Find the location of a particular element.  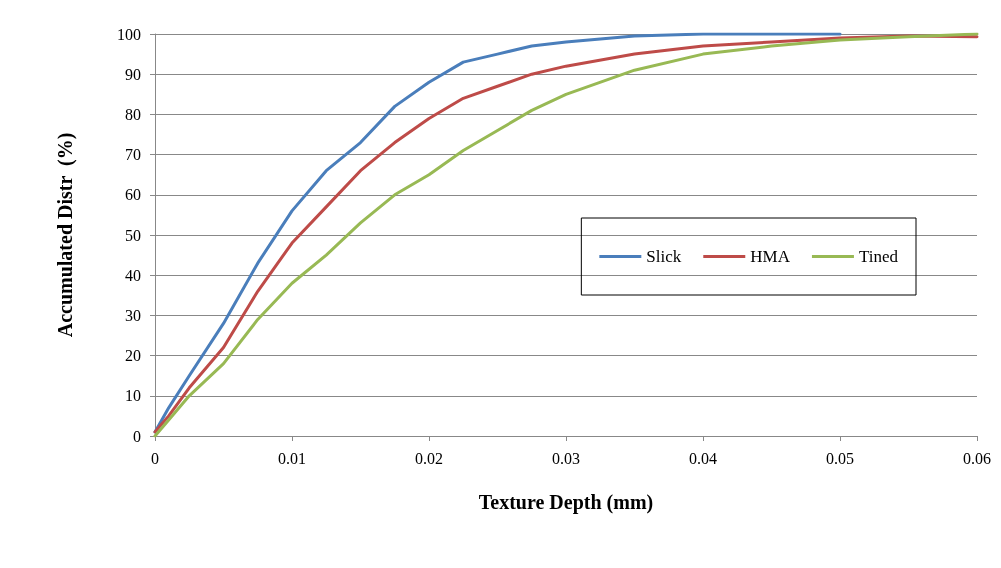

x-tick-label: 0.01 is located at coordinates (292, 458).